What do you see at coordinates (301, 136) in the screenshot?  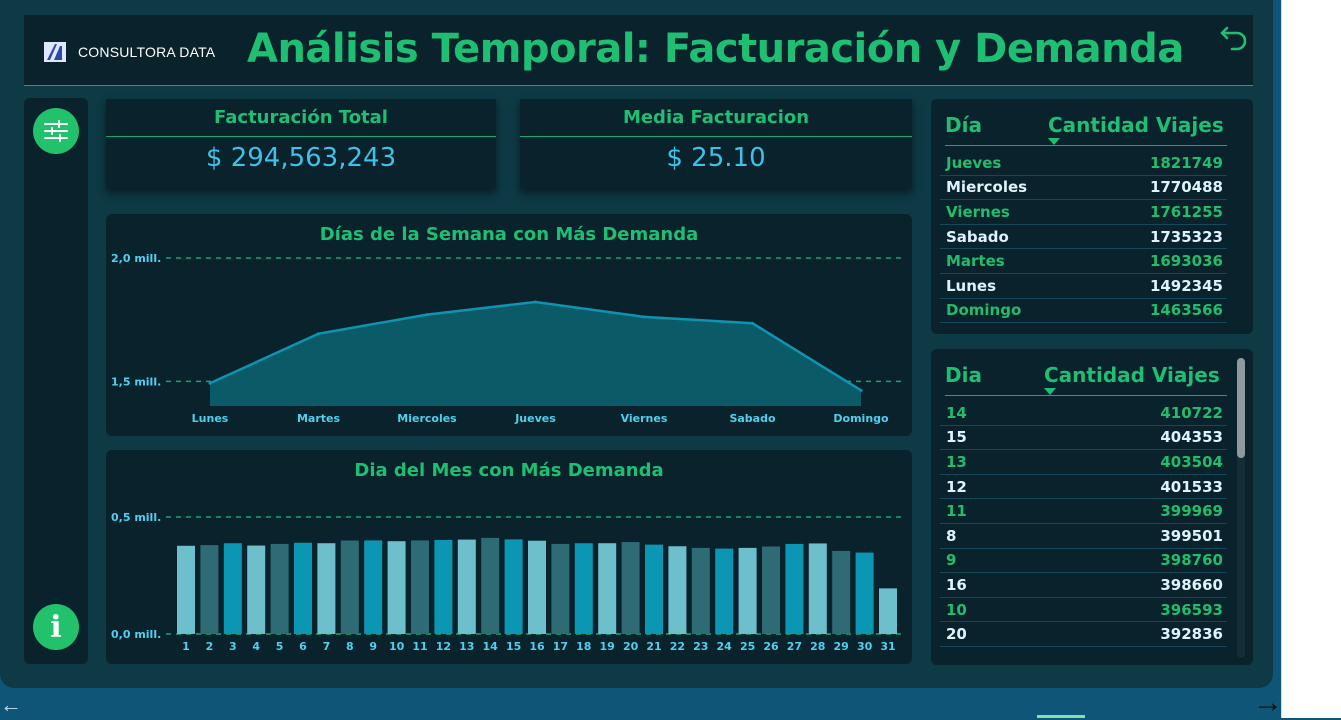 I see `kpi-divider` at bounding box center [301, 136].